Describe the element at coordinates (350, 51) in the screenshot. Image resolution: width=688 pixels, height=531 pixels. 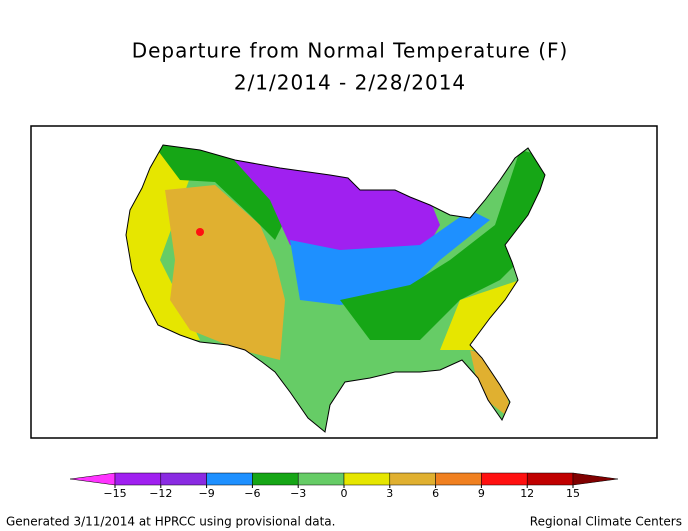
I see `map-title: Departure from Normal Temperature (F)` at that location.